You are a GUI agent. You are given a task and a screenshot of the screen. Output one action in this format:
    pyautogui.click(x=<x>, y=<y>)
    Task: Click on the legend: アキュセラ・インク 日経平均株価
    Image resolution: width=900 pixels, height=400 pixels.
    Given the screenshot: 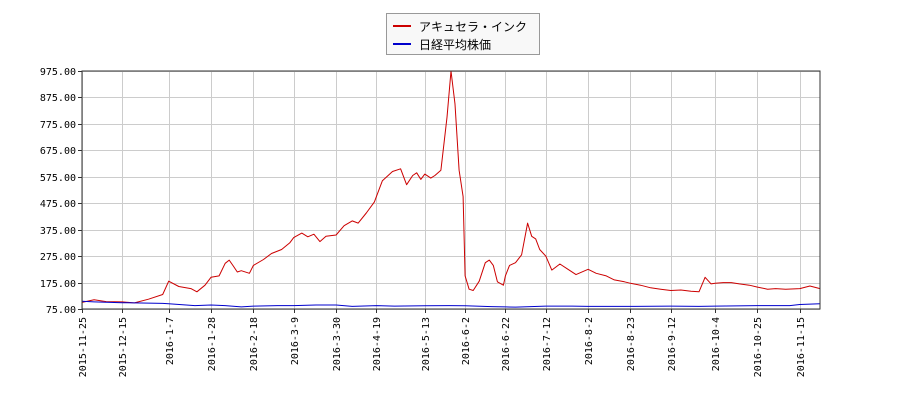 What is the action you would take?
    pyautogui.click(x=463, y=34)
    